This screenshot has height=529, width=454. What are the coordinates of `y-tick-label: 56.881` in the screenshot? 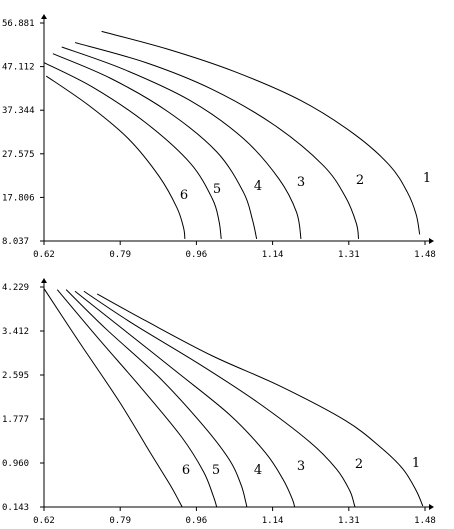 It's located at (18, 24).